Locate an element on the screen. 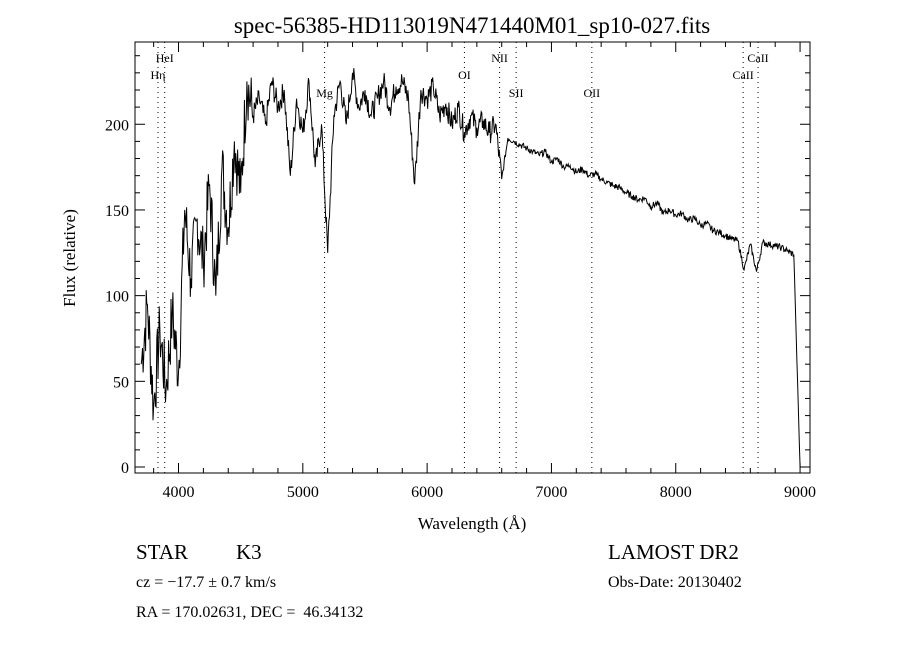  x-tick-label: 5000 is located at coordinates (303, 492).